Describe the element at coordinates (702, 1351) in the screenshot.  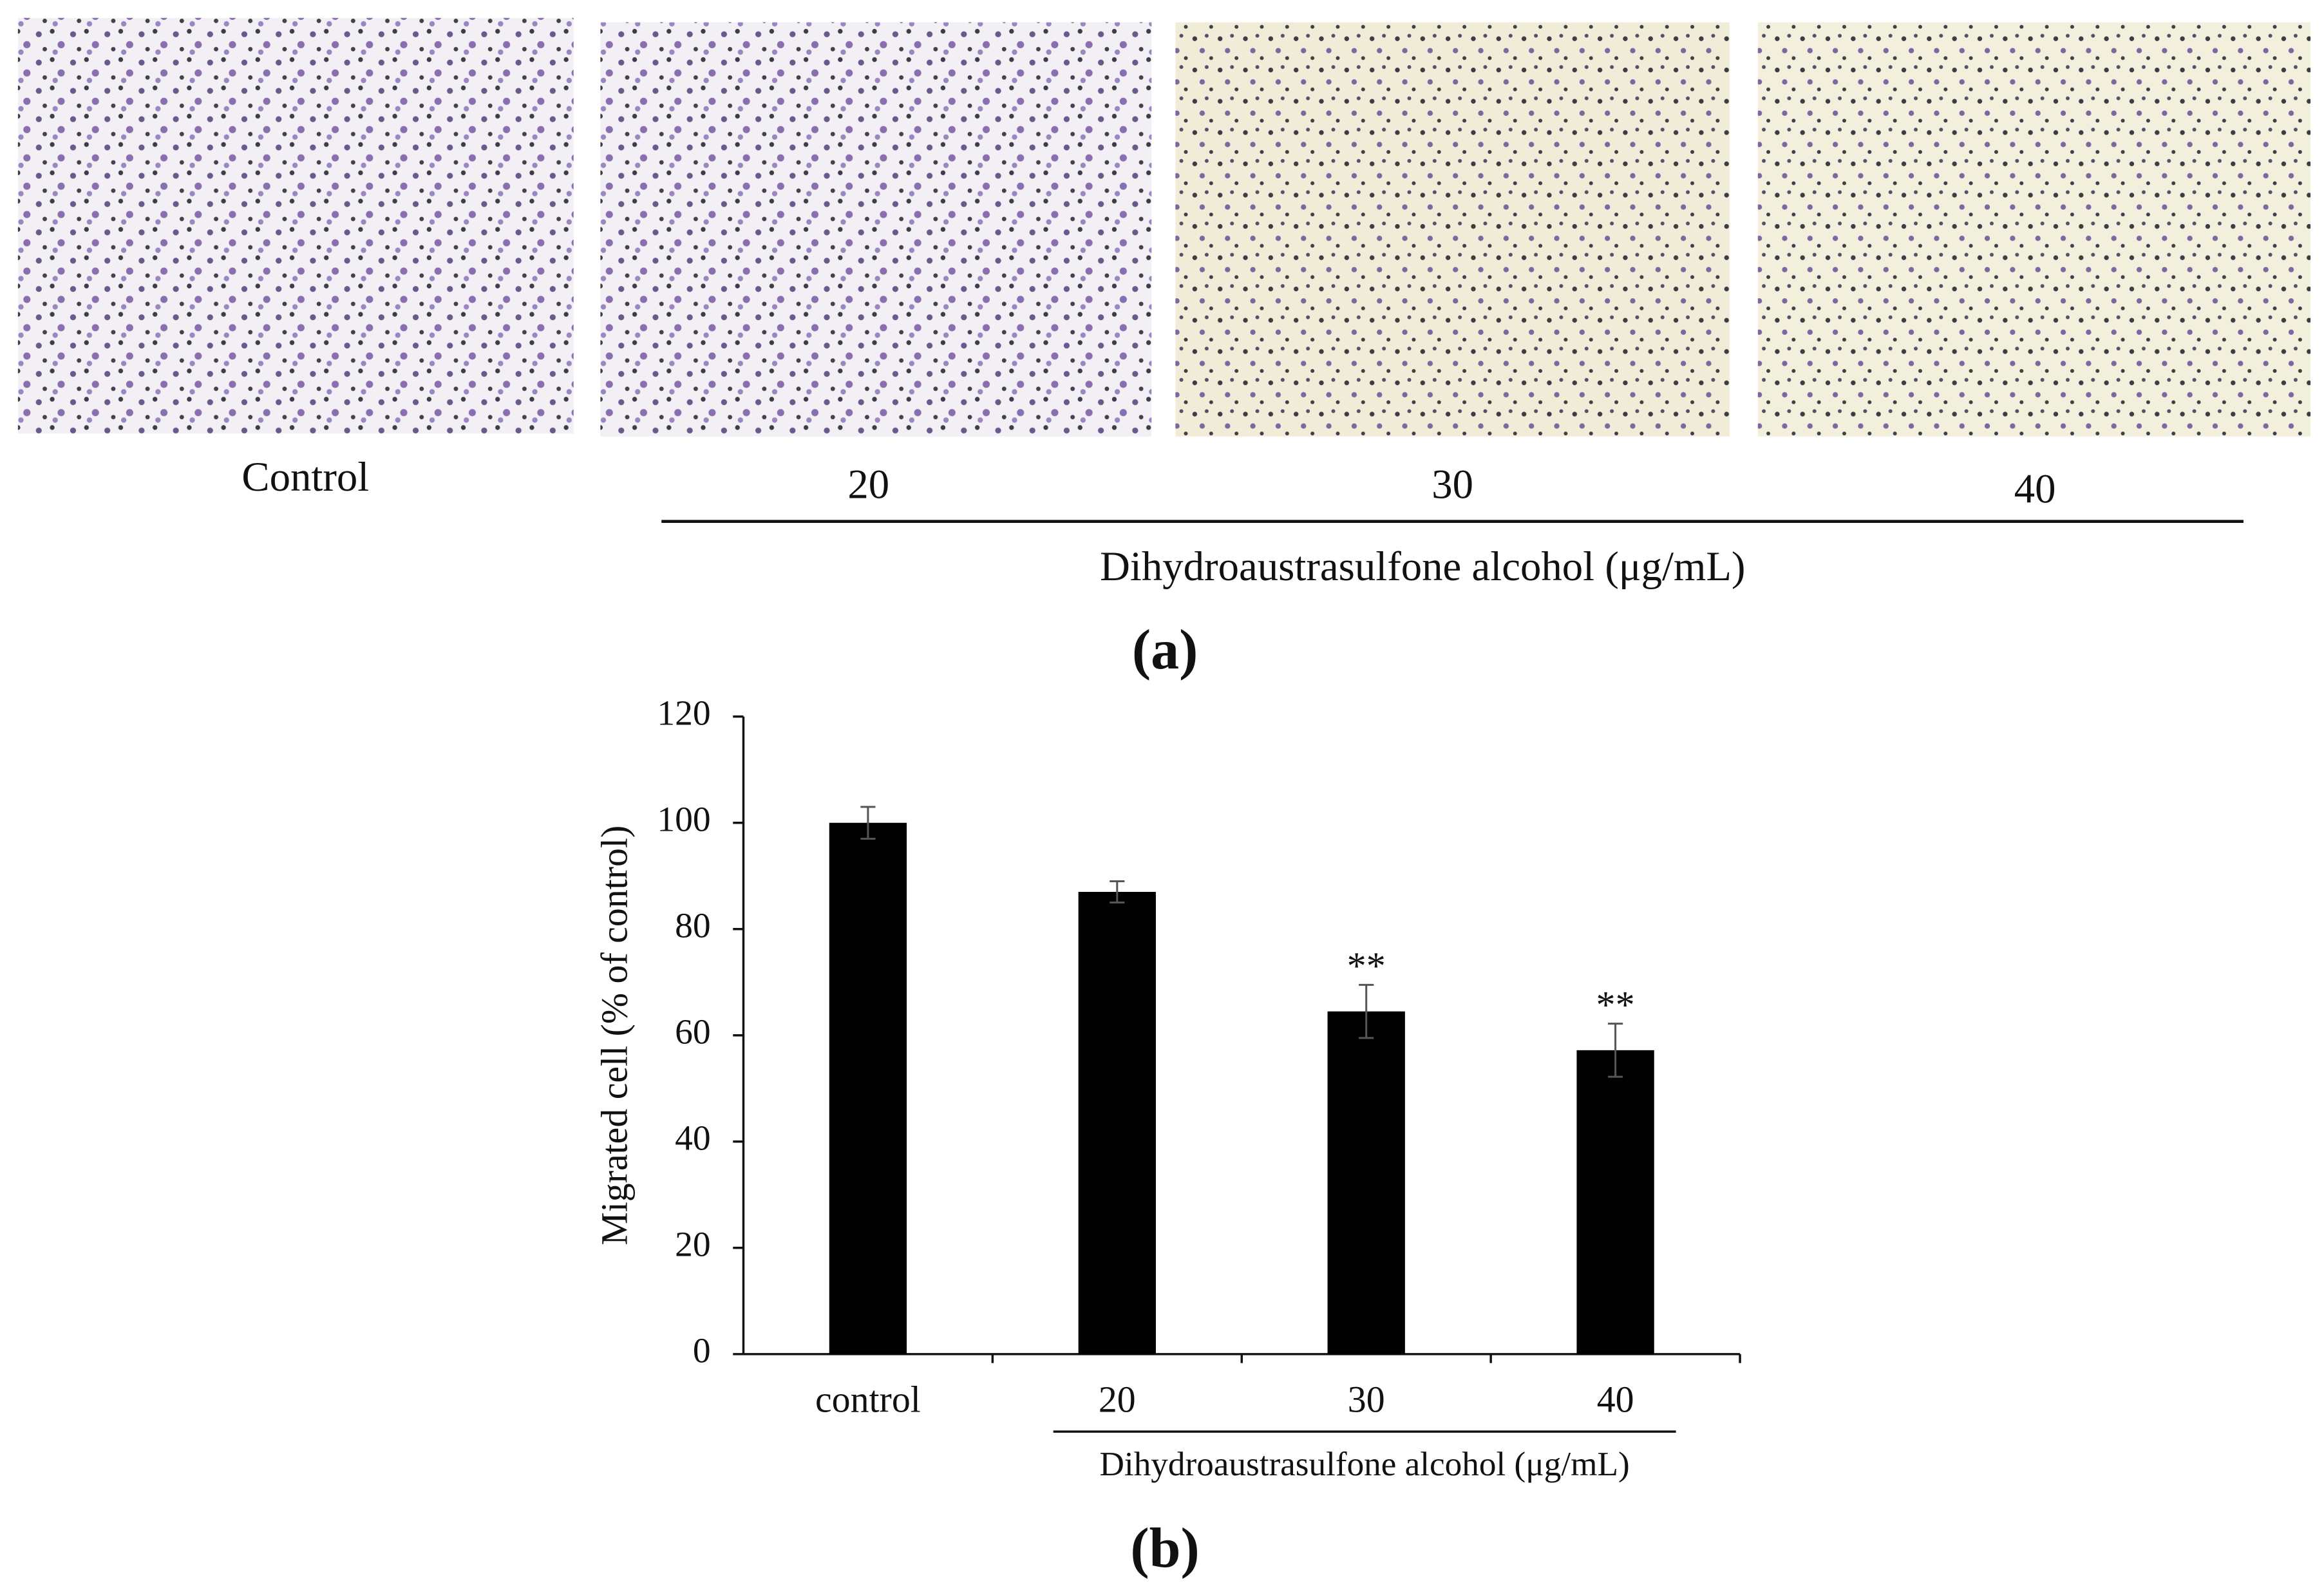
I see `y-tick-label: 0` at that location.